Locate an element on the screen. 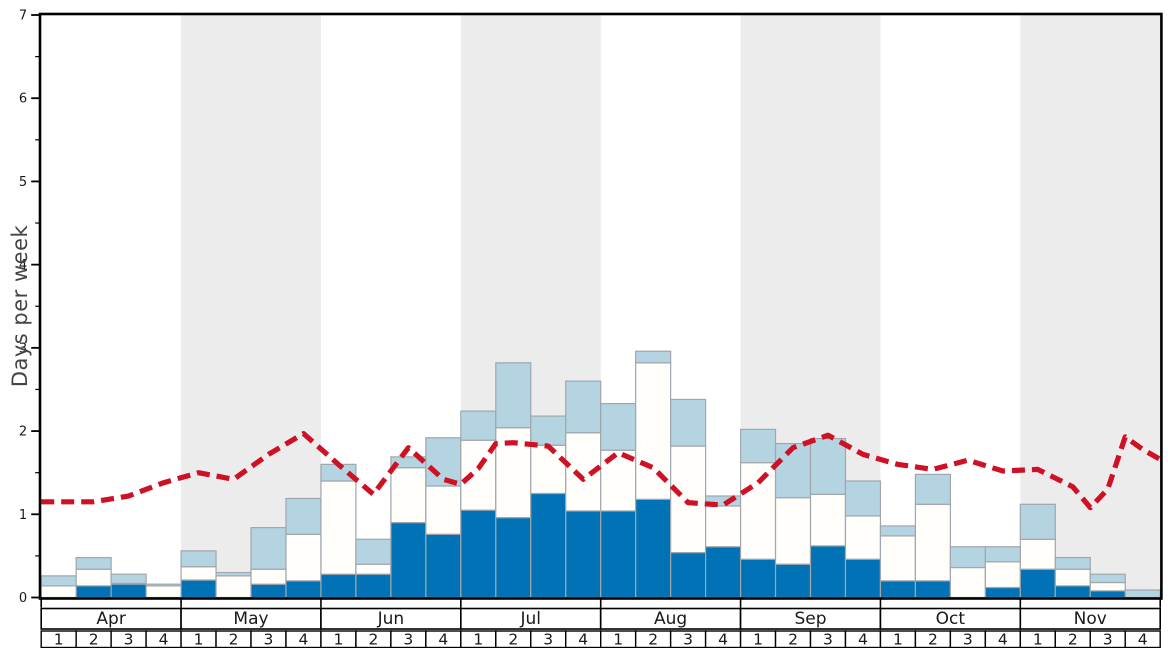 The image size is (1168, 648). month-label: Jul is located at coordinates (531, 619).